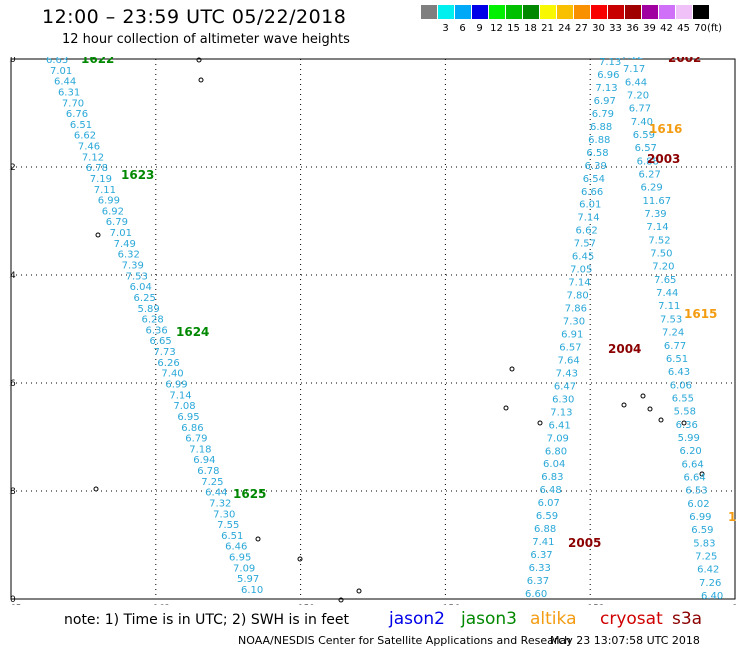 This screenshot has height=650, width=740. What do you see at coordinates (578, 296) in the screenshot?
I see `swh-value: 7.80` at bounding box center [578, 296].